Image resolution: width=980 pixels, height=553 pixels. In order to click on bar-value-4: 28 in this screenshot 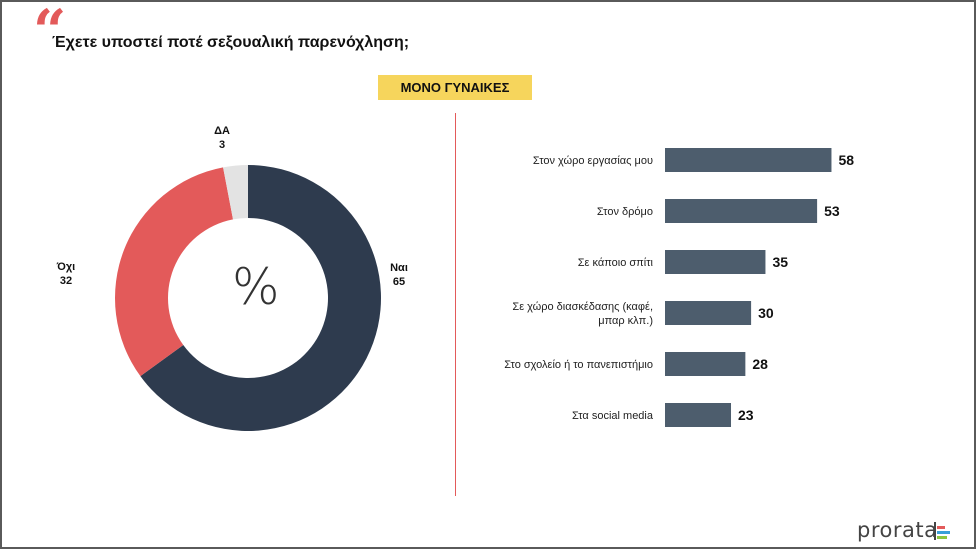, I will do `click(760, 364)`.